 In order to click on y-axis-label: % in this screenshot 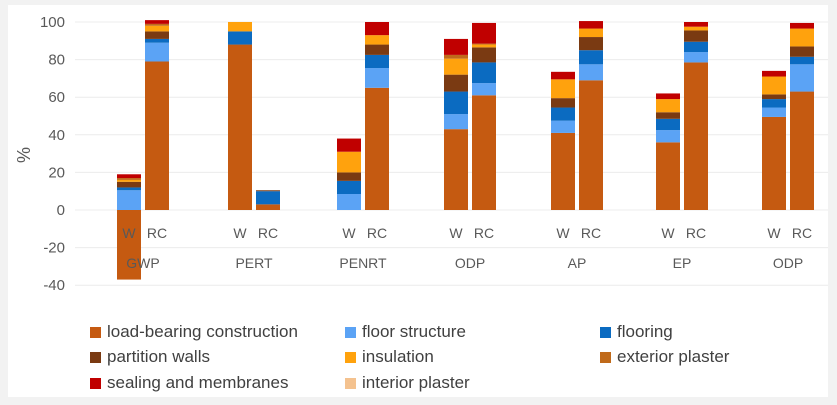, I will do `click(24, 155)`.